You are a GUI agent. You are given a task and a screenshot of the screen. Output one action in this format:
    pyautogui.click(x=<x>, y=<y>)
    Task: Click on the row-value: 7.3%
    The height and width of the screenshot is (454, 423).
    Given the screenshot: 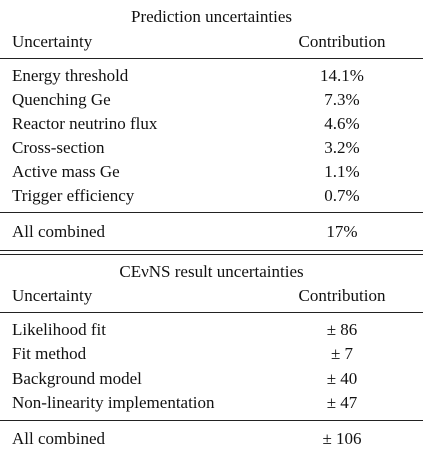 What is the action you would take?
    pyautogui.click(x=342, y=99)
    